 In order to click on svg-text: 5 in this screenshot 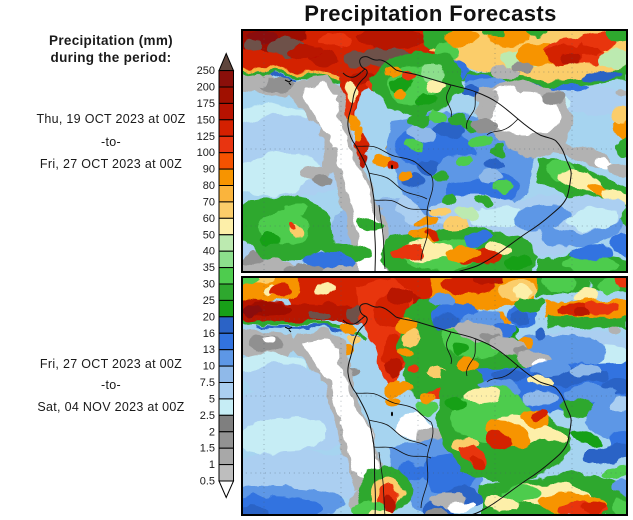, I will do `click(212, 399)`.